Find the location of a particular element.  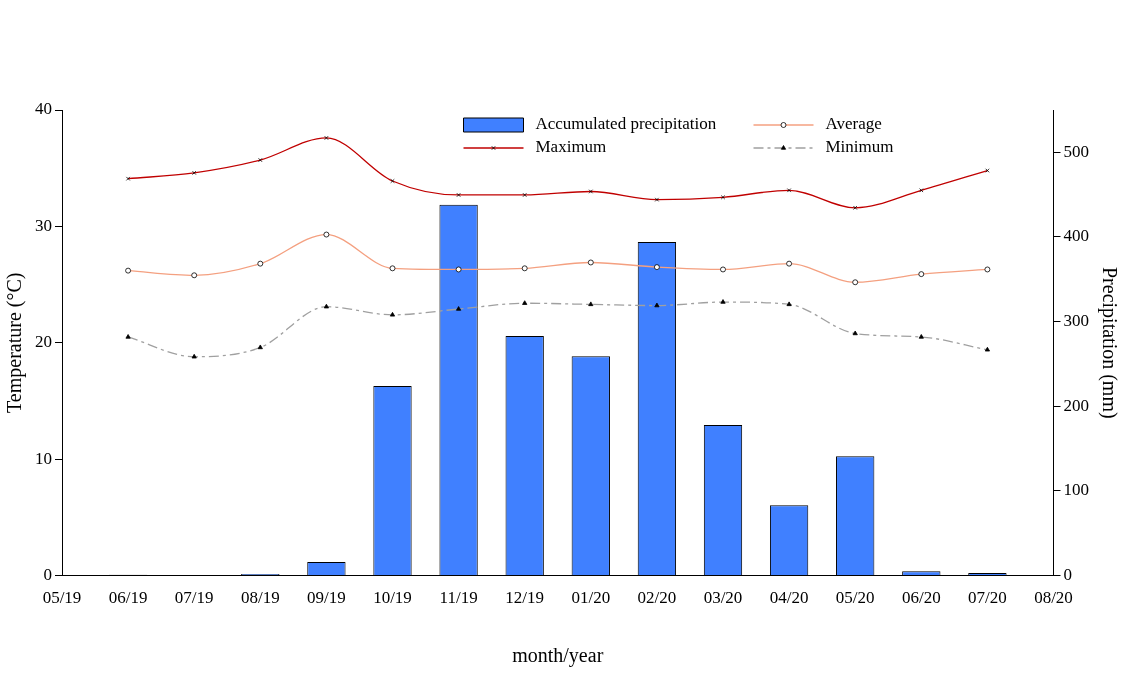

y2-tick-label: 0 is located at coordinates (1067, 575).